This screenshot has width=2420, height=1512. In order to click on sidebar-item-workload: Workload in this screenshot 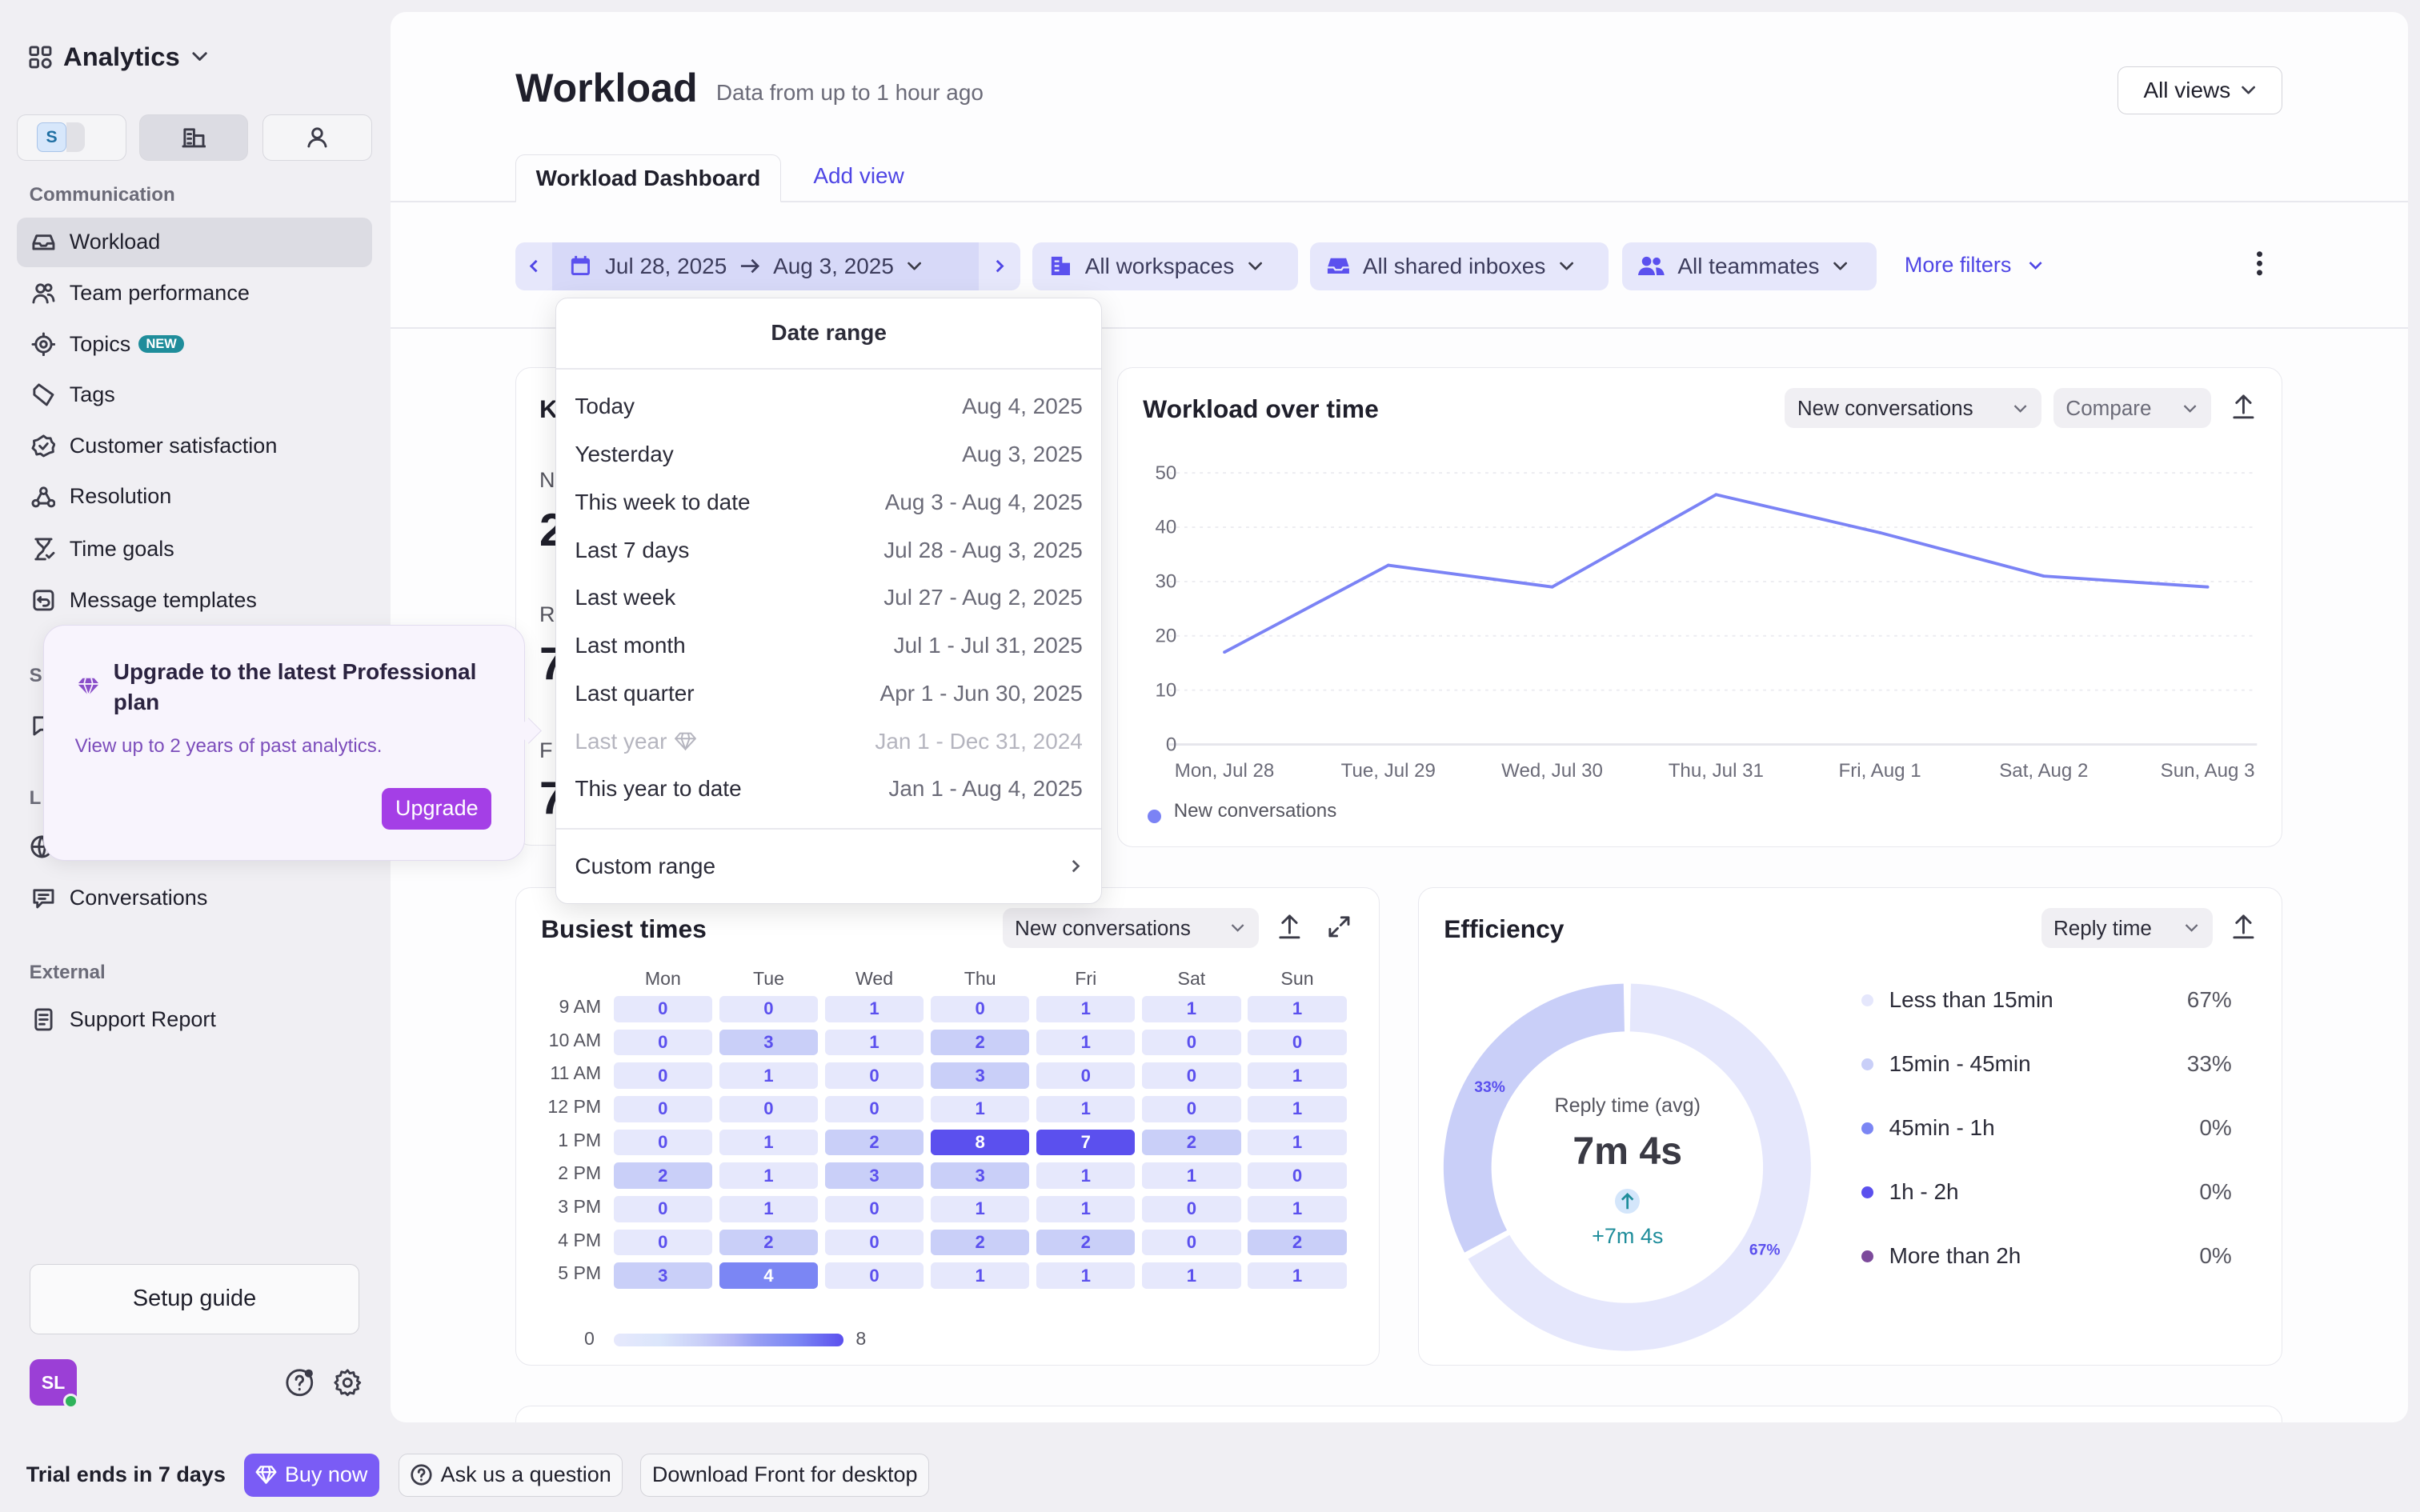, I will do `click(194, 242)`.